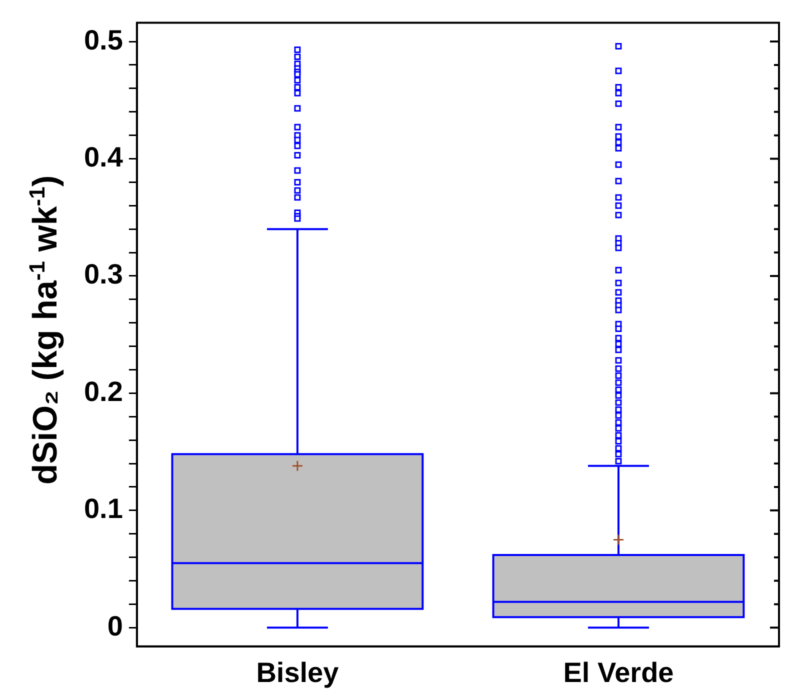 The height and width of the screenshot is (694, 793). Describe the element at coordinates (104, 156) in the screenshot. I see `y-tick-label: 0.4` at that location.